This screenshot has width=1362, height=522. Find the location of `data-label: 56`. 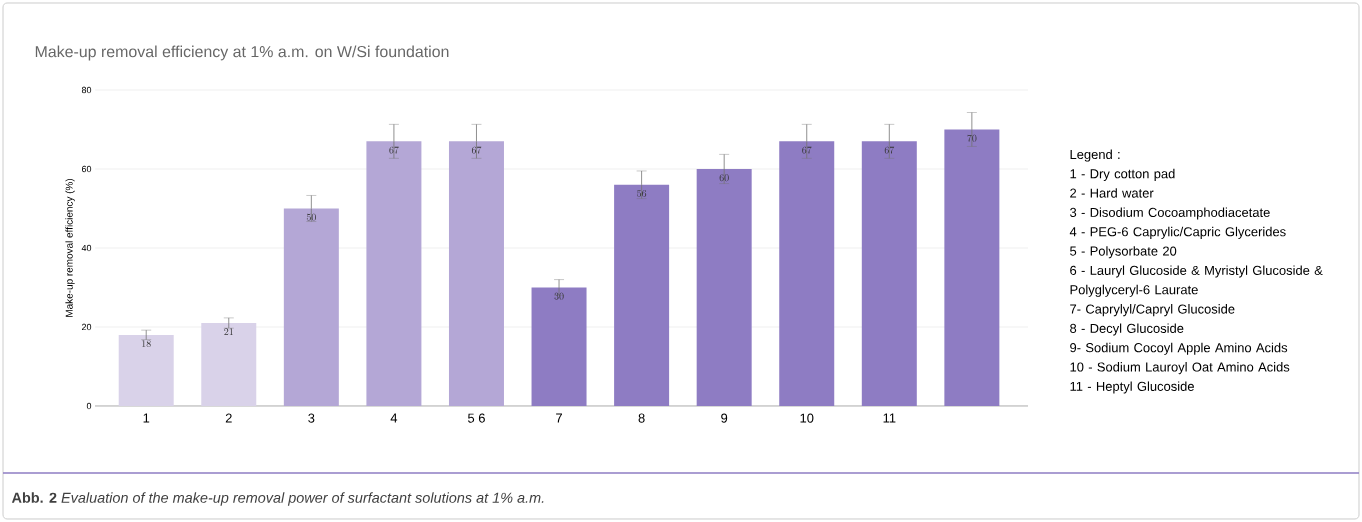

data-label: 56 is located at coordinates (642, 193).